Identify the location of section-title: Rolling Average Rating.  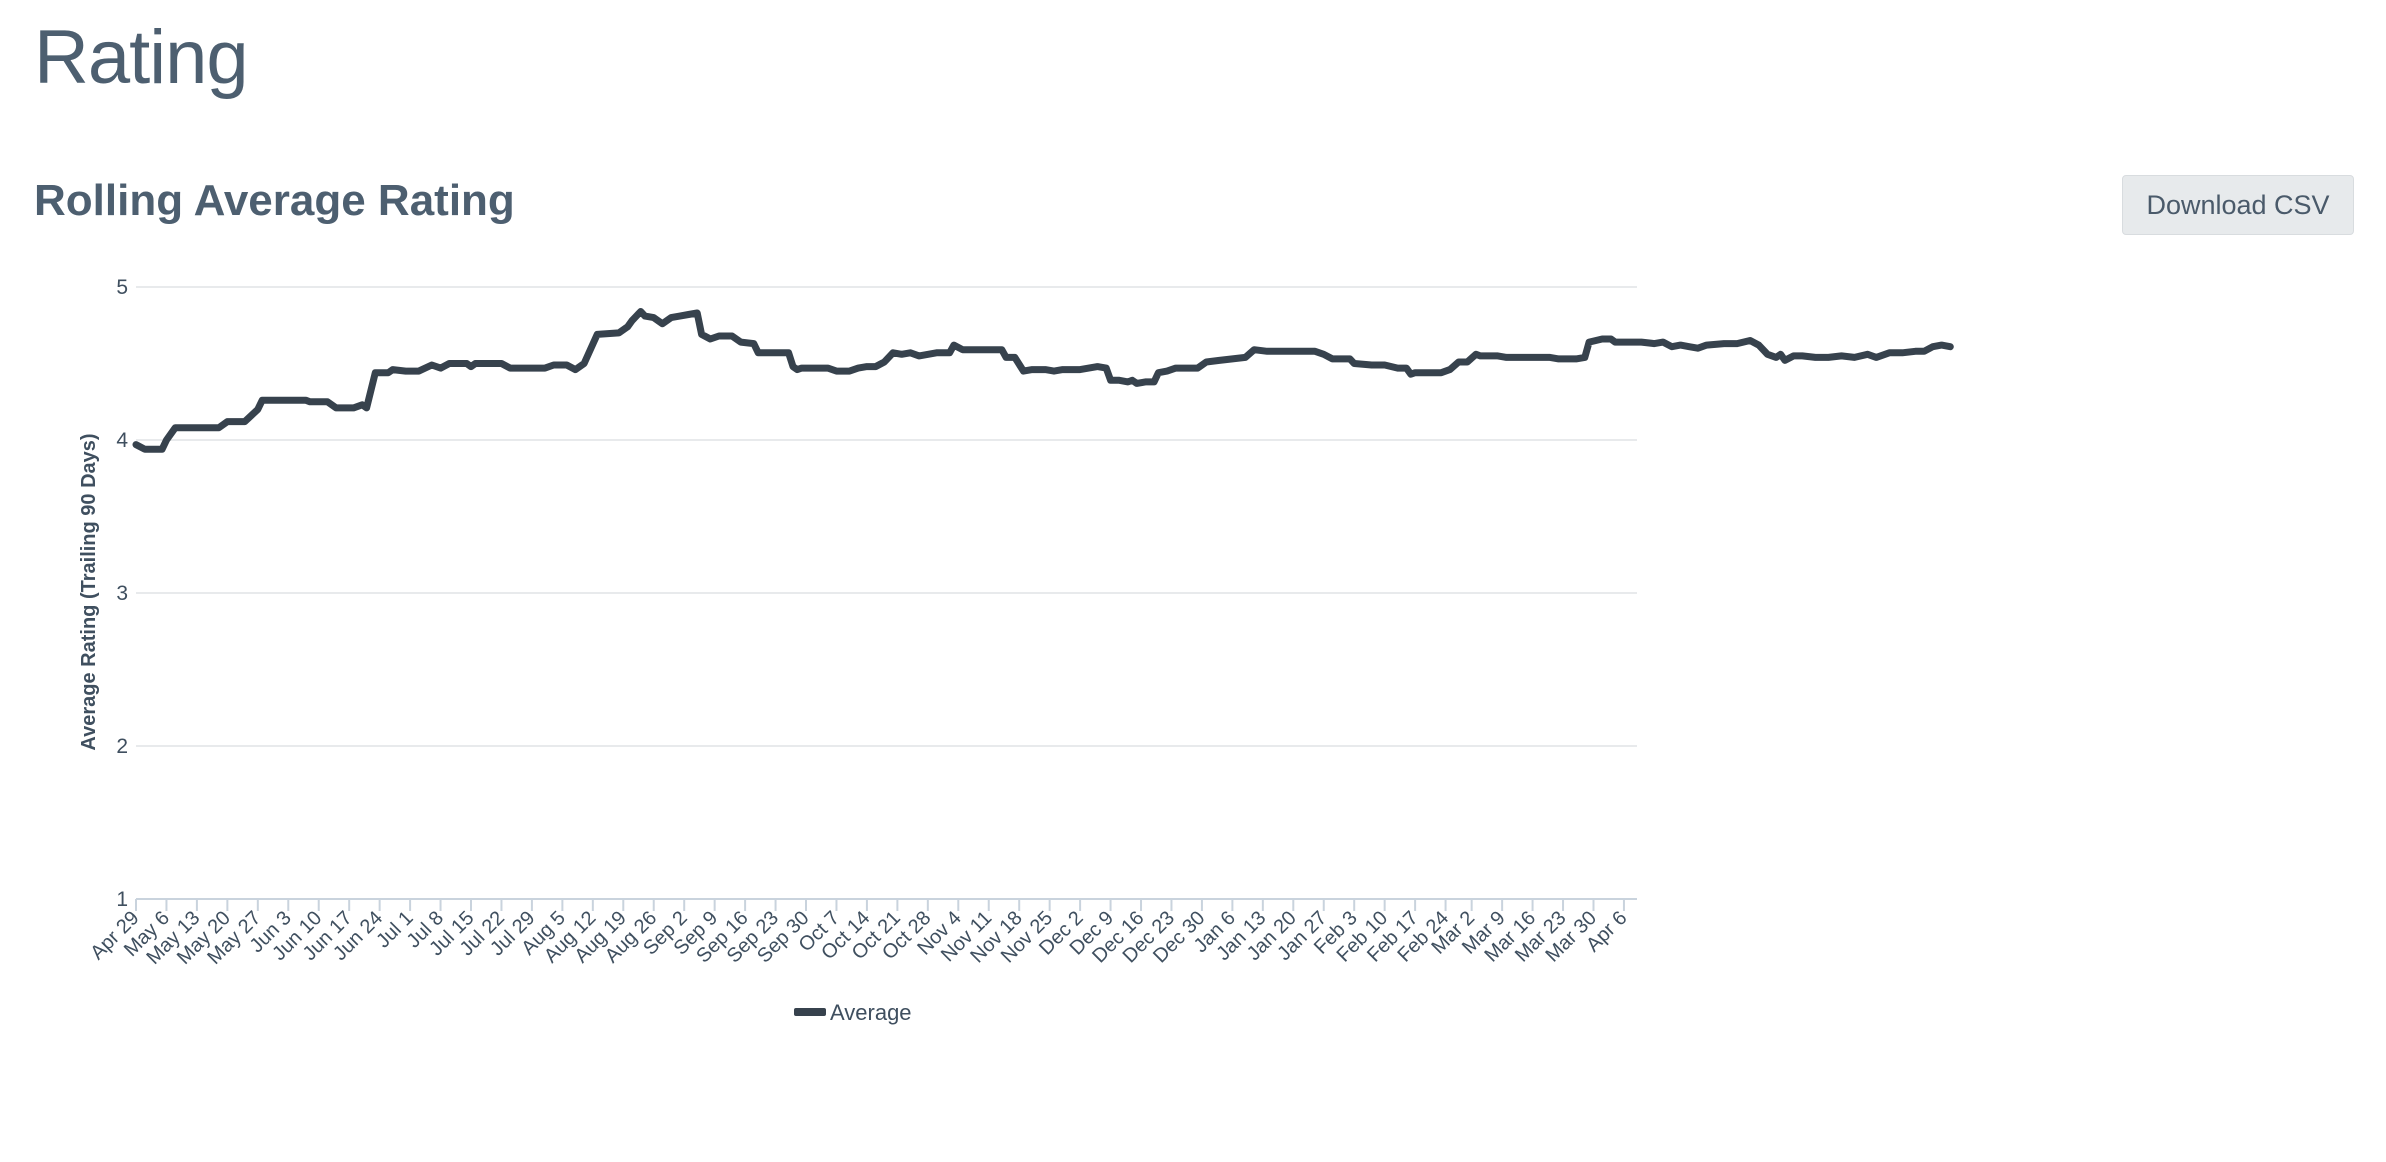
(274, 200).